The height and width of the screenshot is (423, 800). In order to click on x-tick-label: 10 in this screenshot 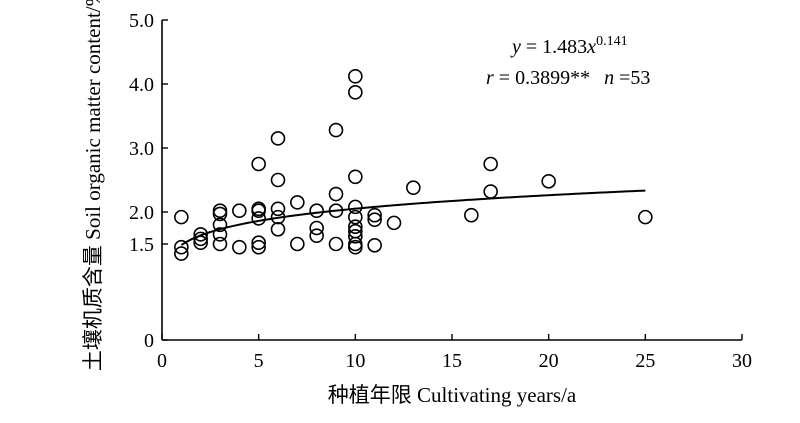, I will do `click(355, 361)`.